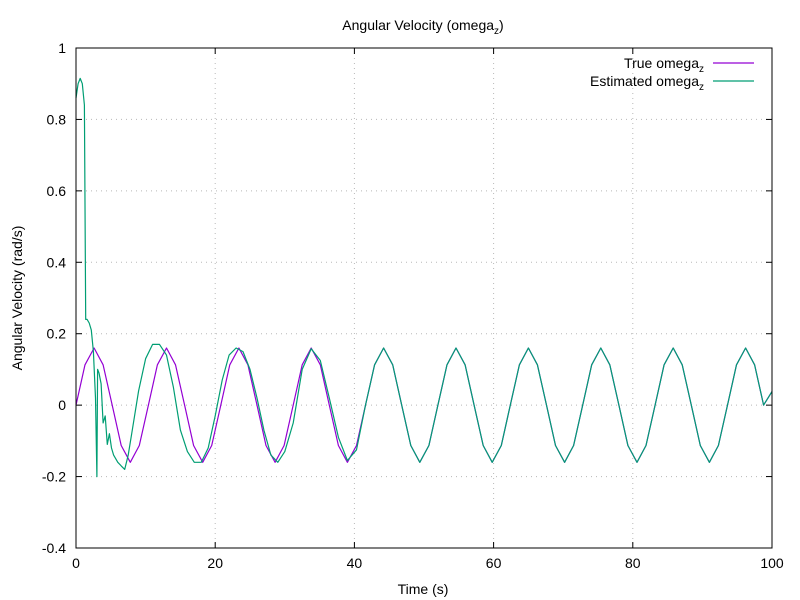 The image size is (800, 600). What do you see at coordinates (772, 563) in the screenshot?
I see `x-tick-label: 100` at bounding box center [772, 563].